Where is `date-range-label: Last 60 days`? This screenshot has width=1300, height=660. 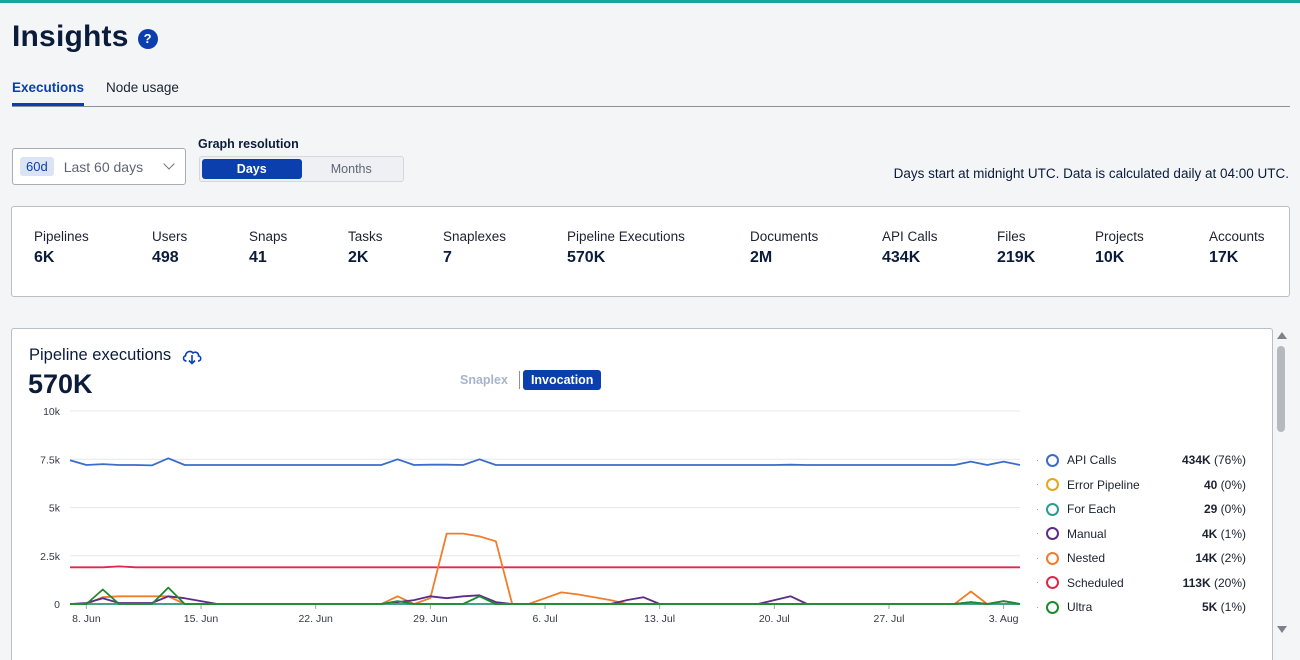 date-range-label: Last 60 days is located at coordinates (103, 166).